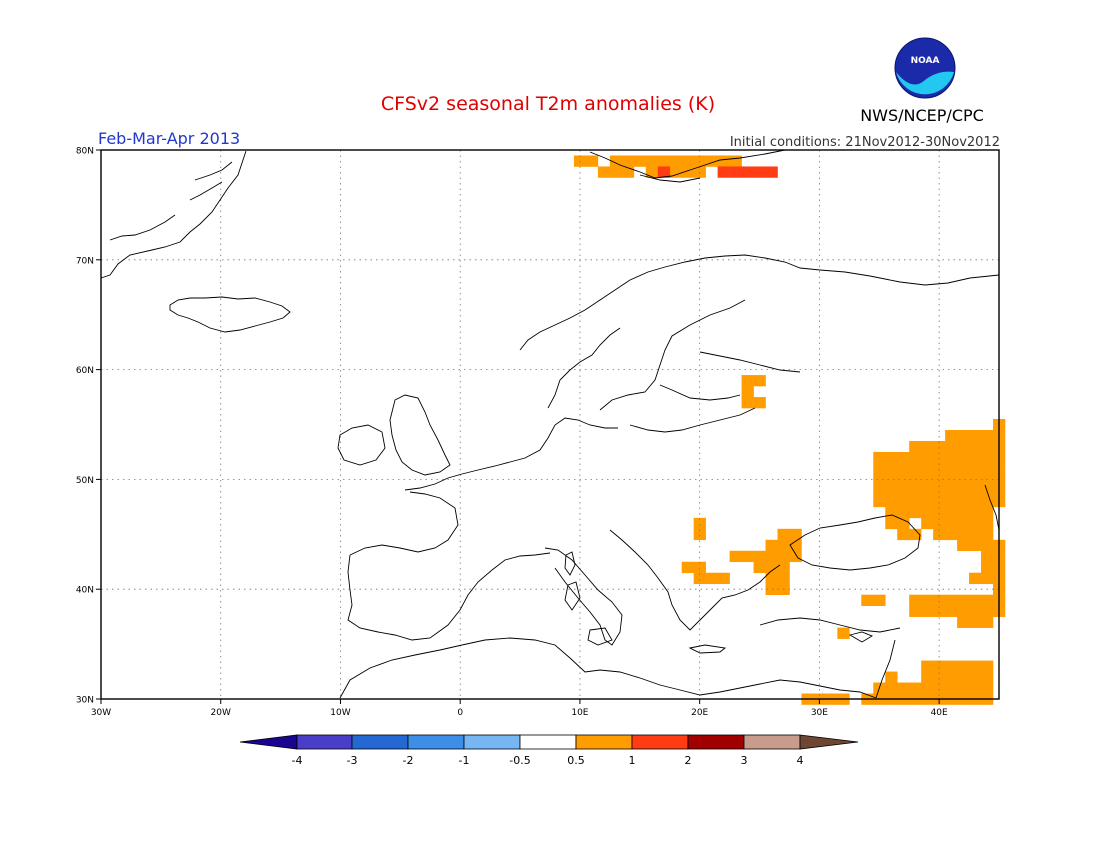  Describe the element at coordinates (352, 760) in the screenshot. I see `colorbar-label: -3` at that location.